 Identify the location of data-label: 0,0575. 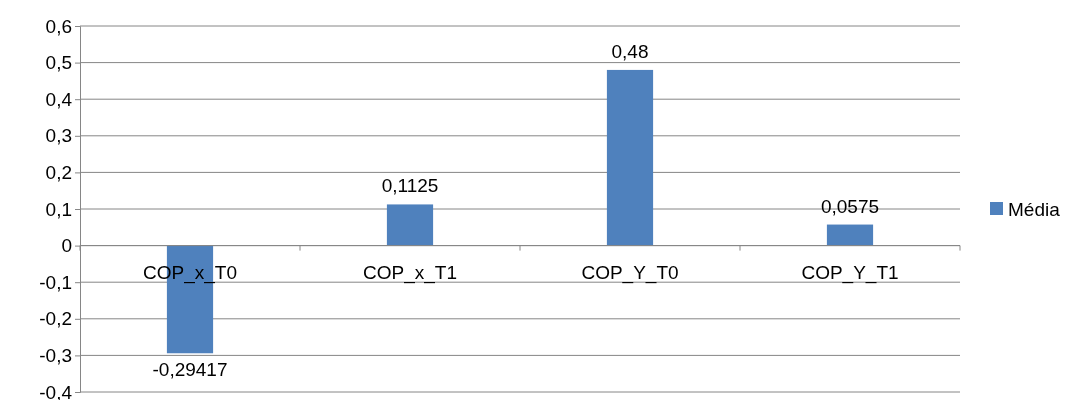
(850, 206).